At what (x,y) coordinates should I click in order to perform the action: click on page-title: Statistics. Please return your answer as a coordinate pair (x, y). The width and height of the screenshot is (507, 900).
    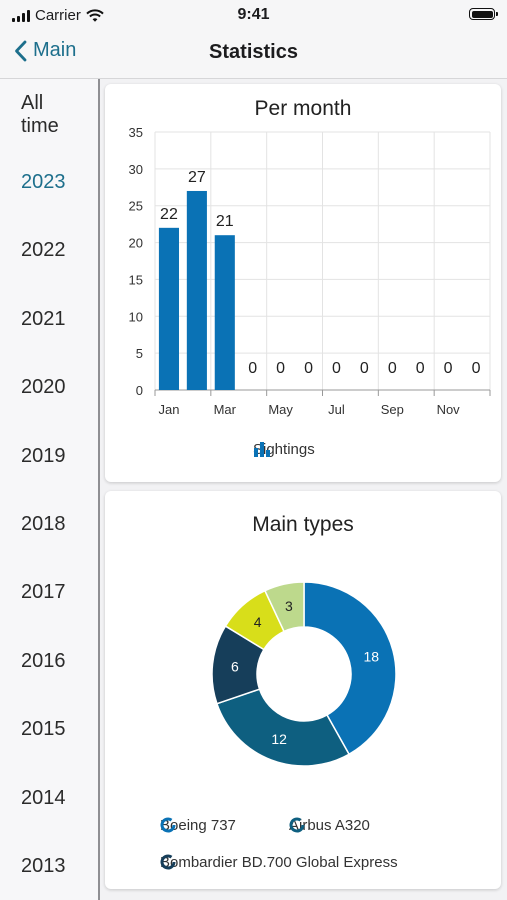
    Looking at the image, I should click on (253, 52).